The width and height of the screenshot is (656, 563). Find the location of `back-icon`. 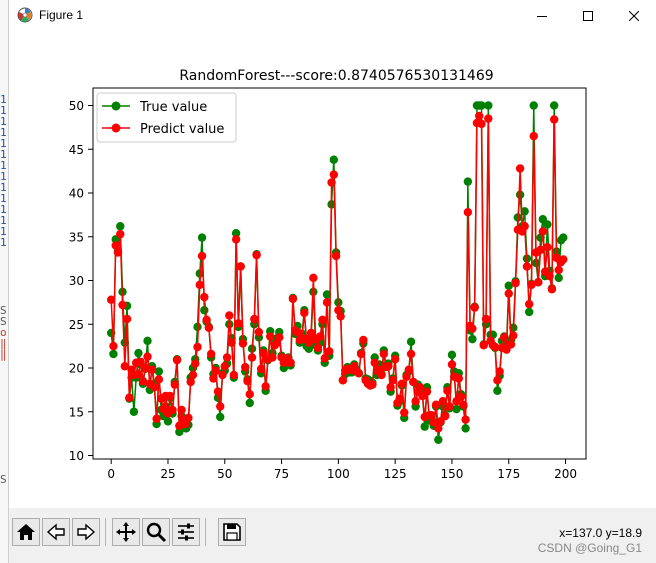

back-icon is located at coordinates (55, 532).